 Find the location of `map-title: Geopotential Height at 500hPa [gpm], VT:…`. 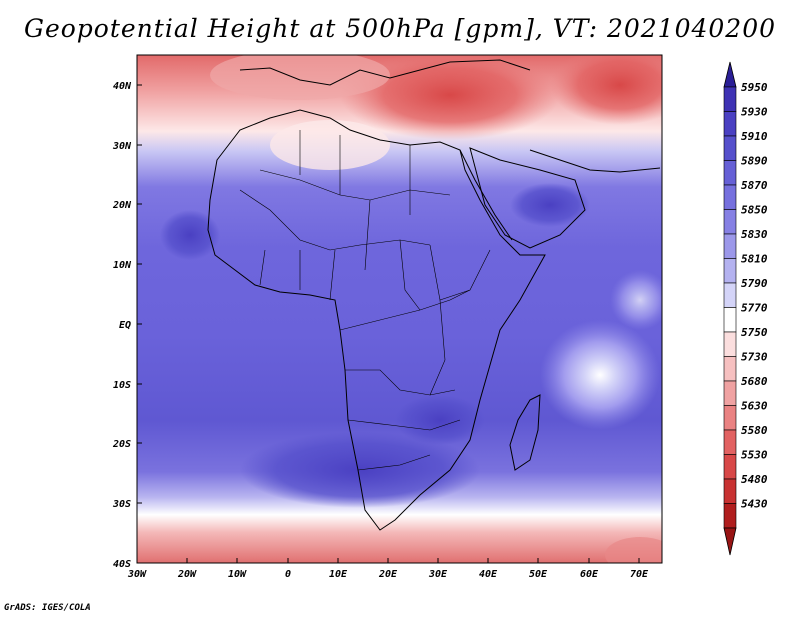

map-title: Geopotential Height at 500hPa [gpm], VT:… is located at coordinates (400, 28).